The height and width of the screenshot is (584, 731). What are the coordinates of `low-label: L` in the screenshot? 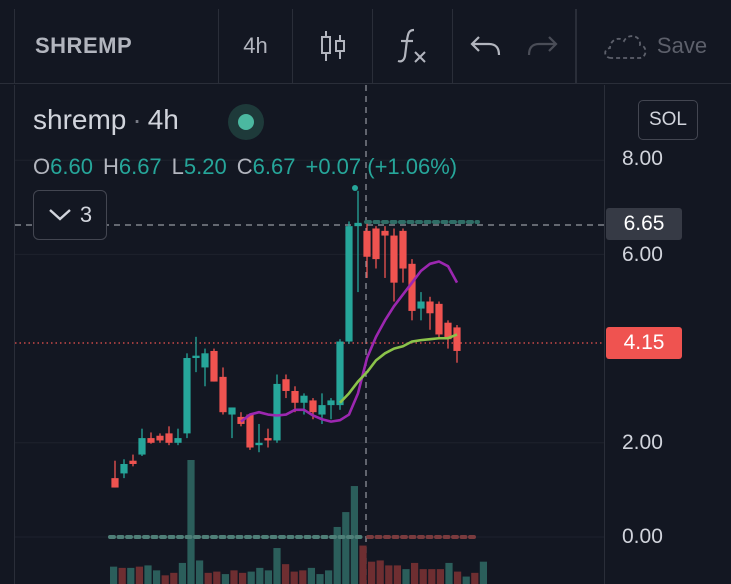 It's located at (177, 166).